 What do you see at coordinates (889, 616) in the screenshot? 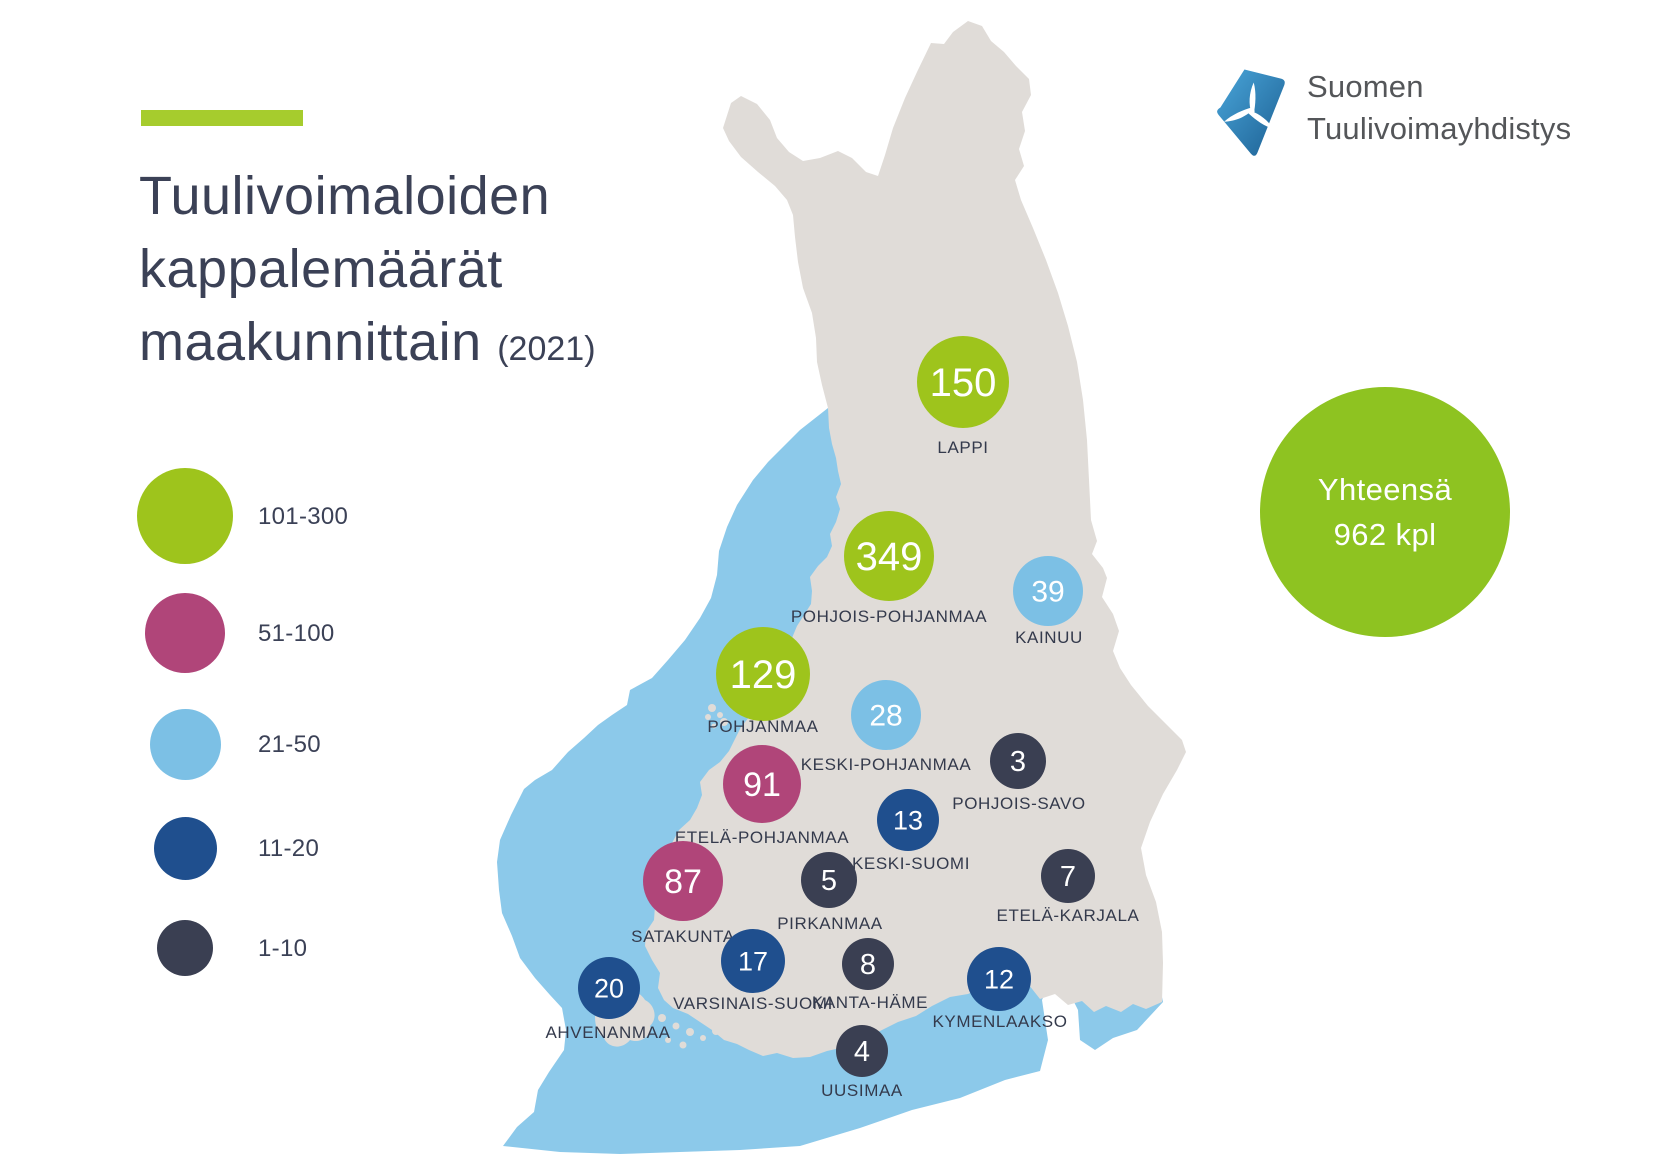
I see `region-label: POHJOIS-POHJANMAA` at bounding box center [889, 616].